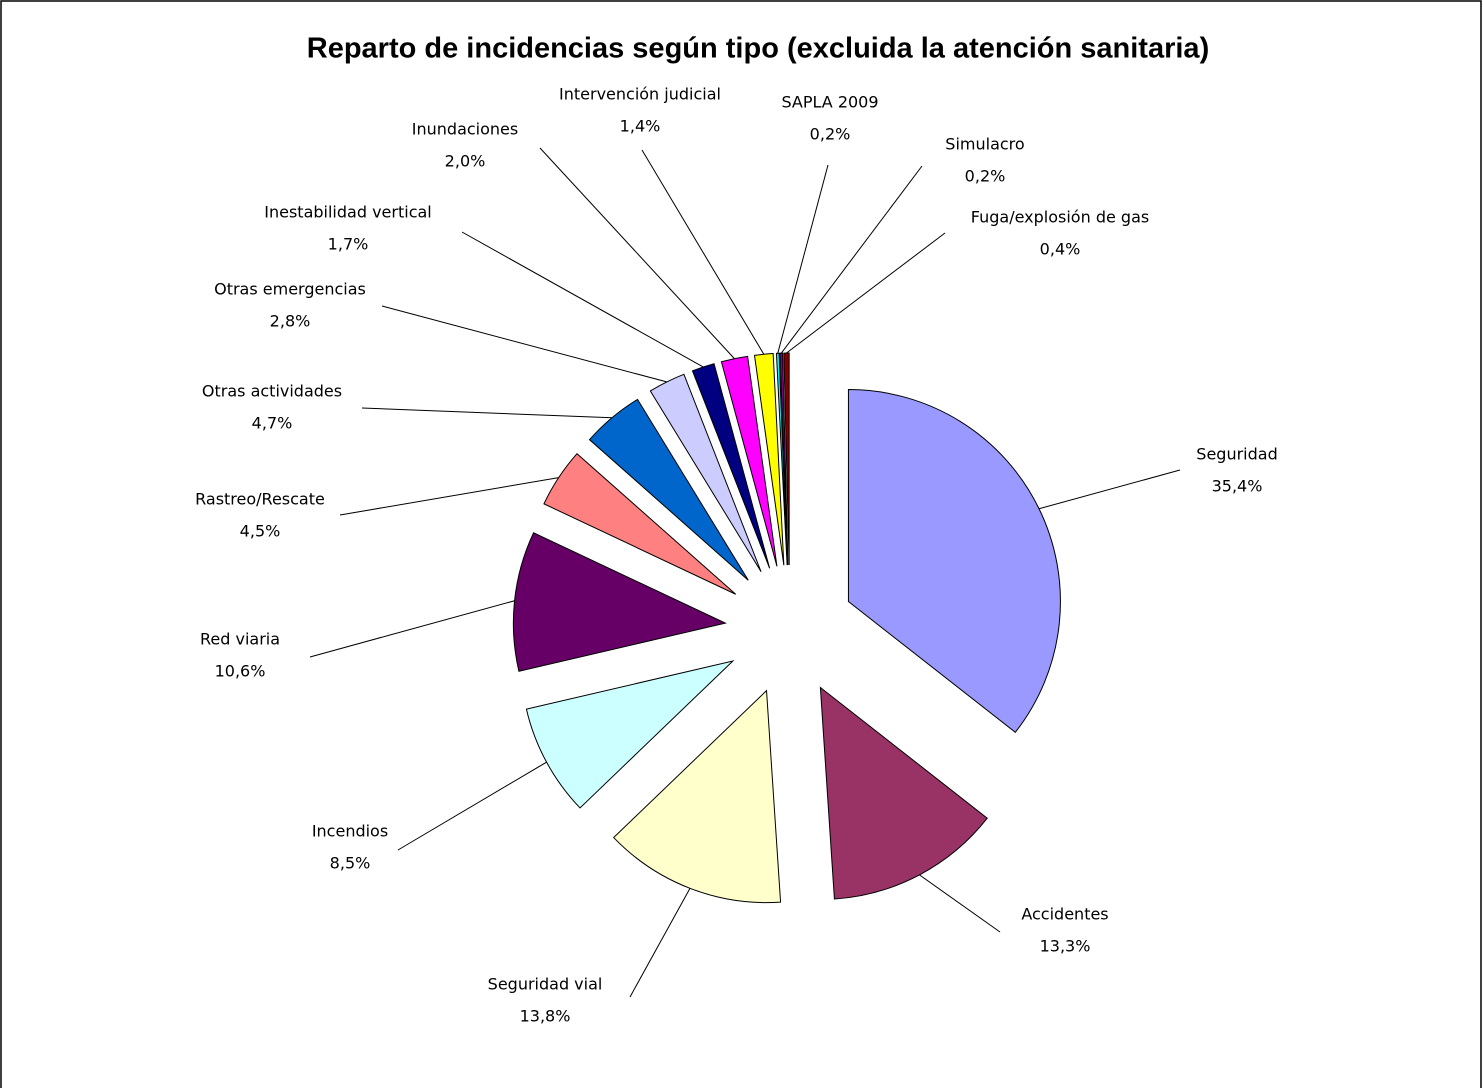 The height and width of the screenshot is (1088, 1483). I want to click on slice-value: 13,3%, so click(1065, 946).